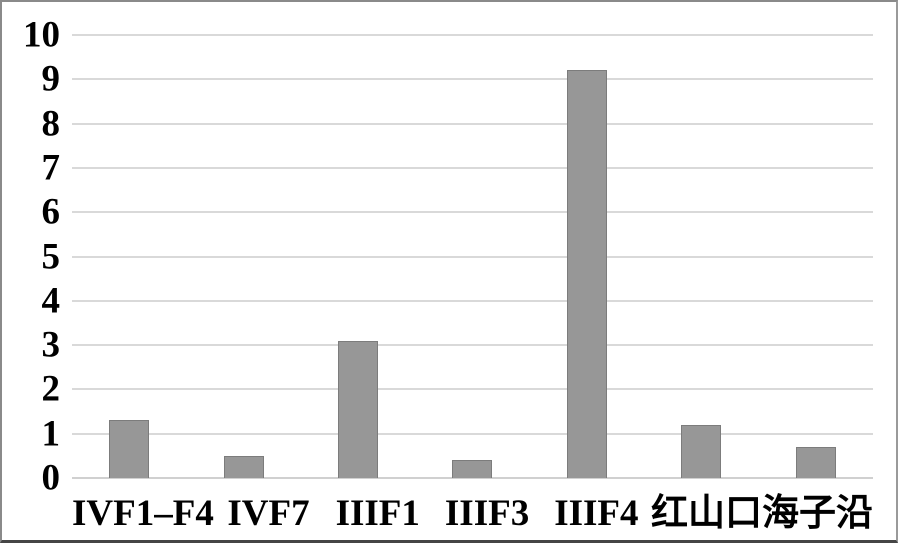 The height and width of the screenshot is (543, 898). What do you see at coordinates (818, 513) in the screenshot?
I see `x-tick-label-海子沿: 海子沿` at bounding box center [818, 513].